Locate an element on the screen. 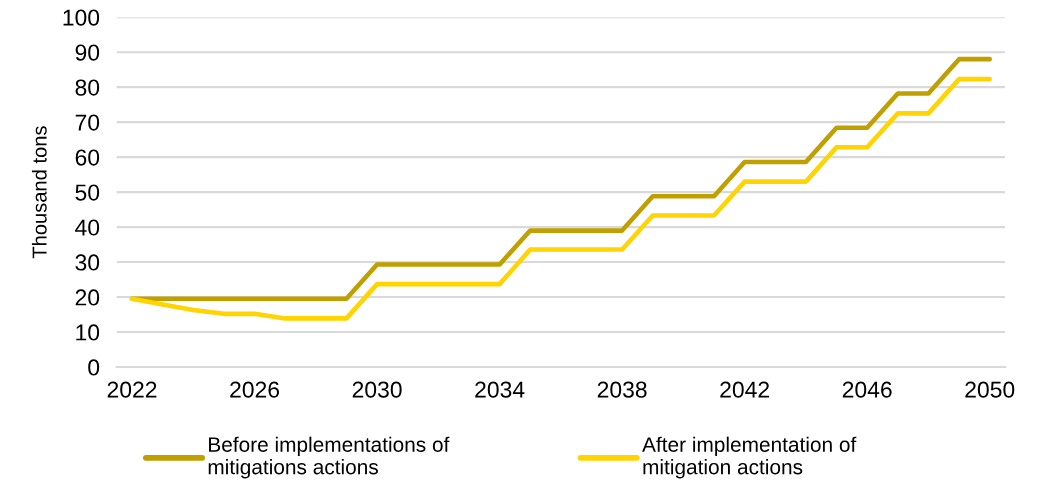 This screenshot has width=1042, height=491. y-axis-title: Thousand tons is located at coordinates (39, 192).